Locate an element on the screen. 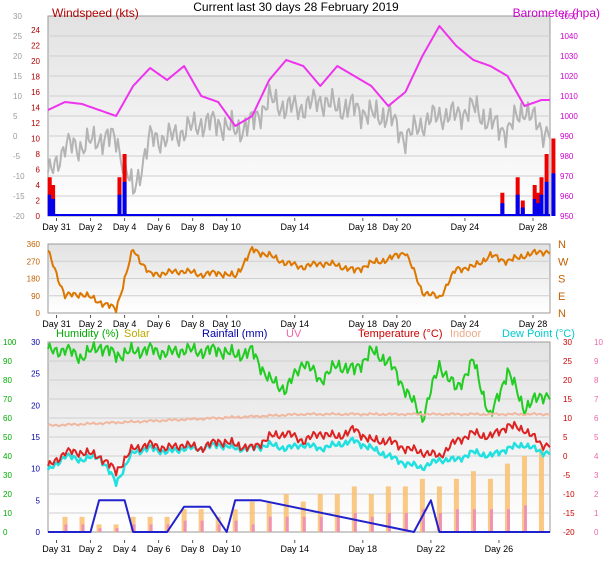 The width and height of the screenshot is (608, 566). wind-axis-tick: 10 is located at coordinates (35, 139).